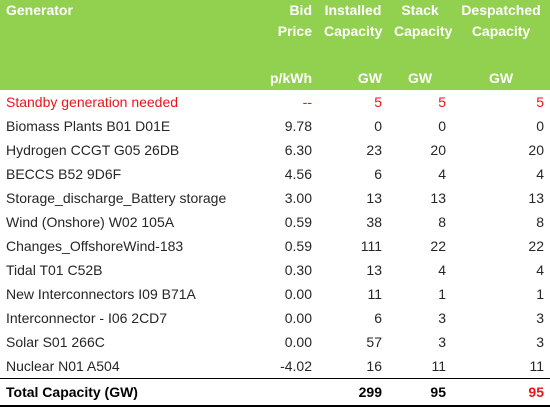 The image size is (550, 410). What do you see at coordinates (298, 126) in the screenshot?
I see `bid-price: 9.78` at bounding box center [298, 126].